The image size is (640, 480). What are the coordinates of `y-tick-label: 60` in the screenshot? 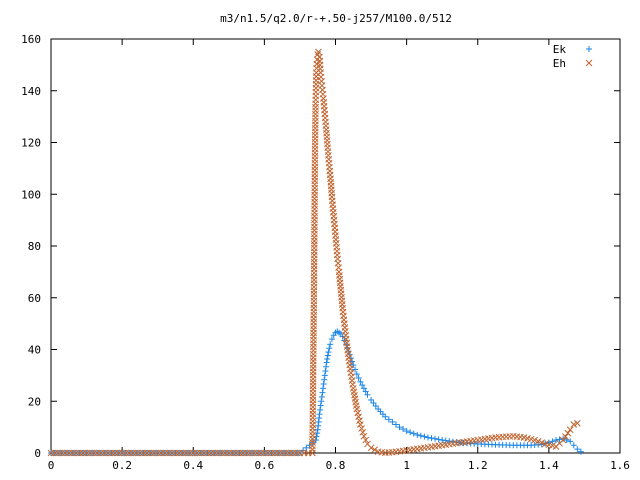 It's located at (34, 298).